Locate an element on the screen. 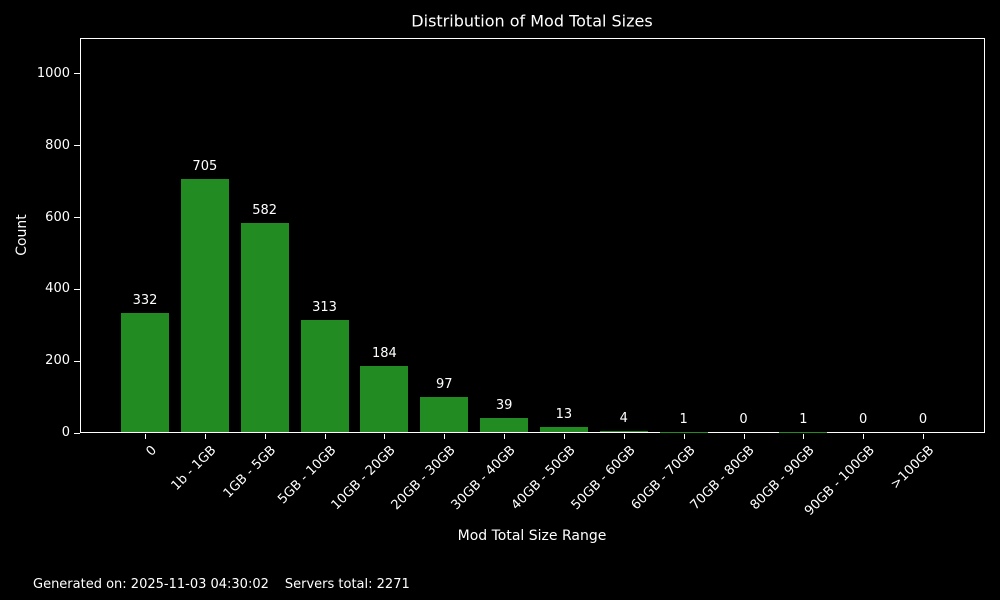 Image resolution: width=1000 pixels, height=600 pixels. bar-value-label: 582 is located at coordinates (265, 210).